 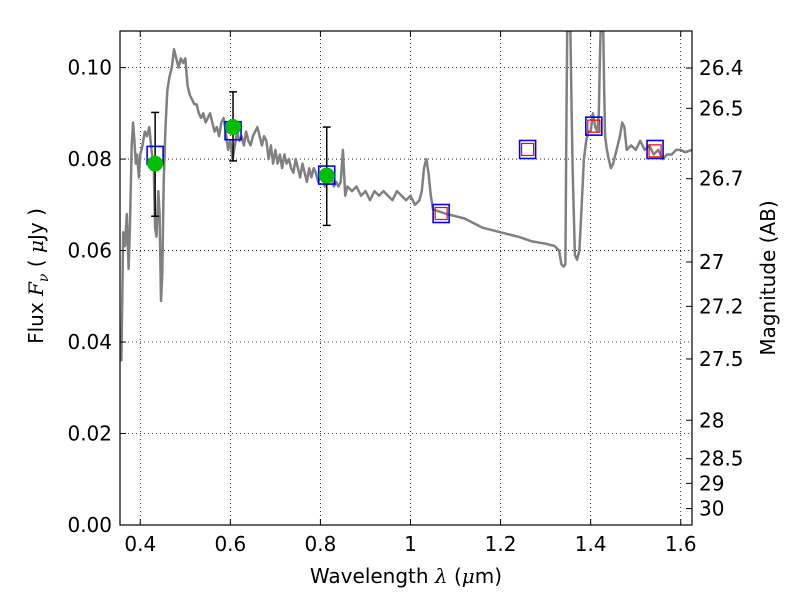 What do you see at coordinates (721, 359) in the screenshot?
I see `right-tick-label: 27.5` at bounding box center [721, 359].